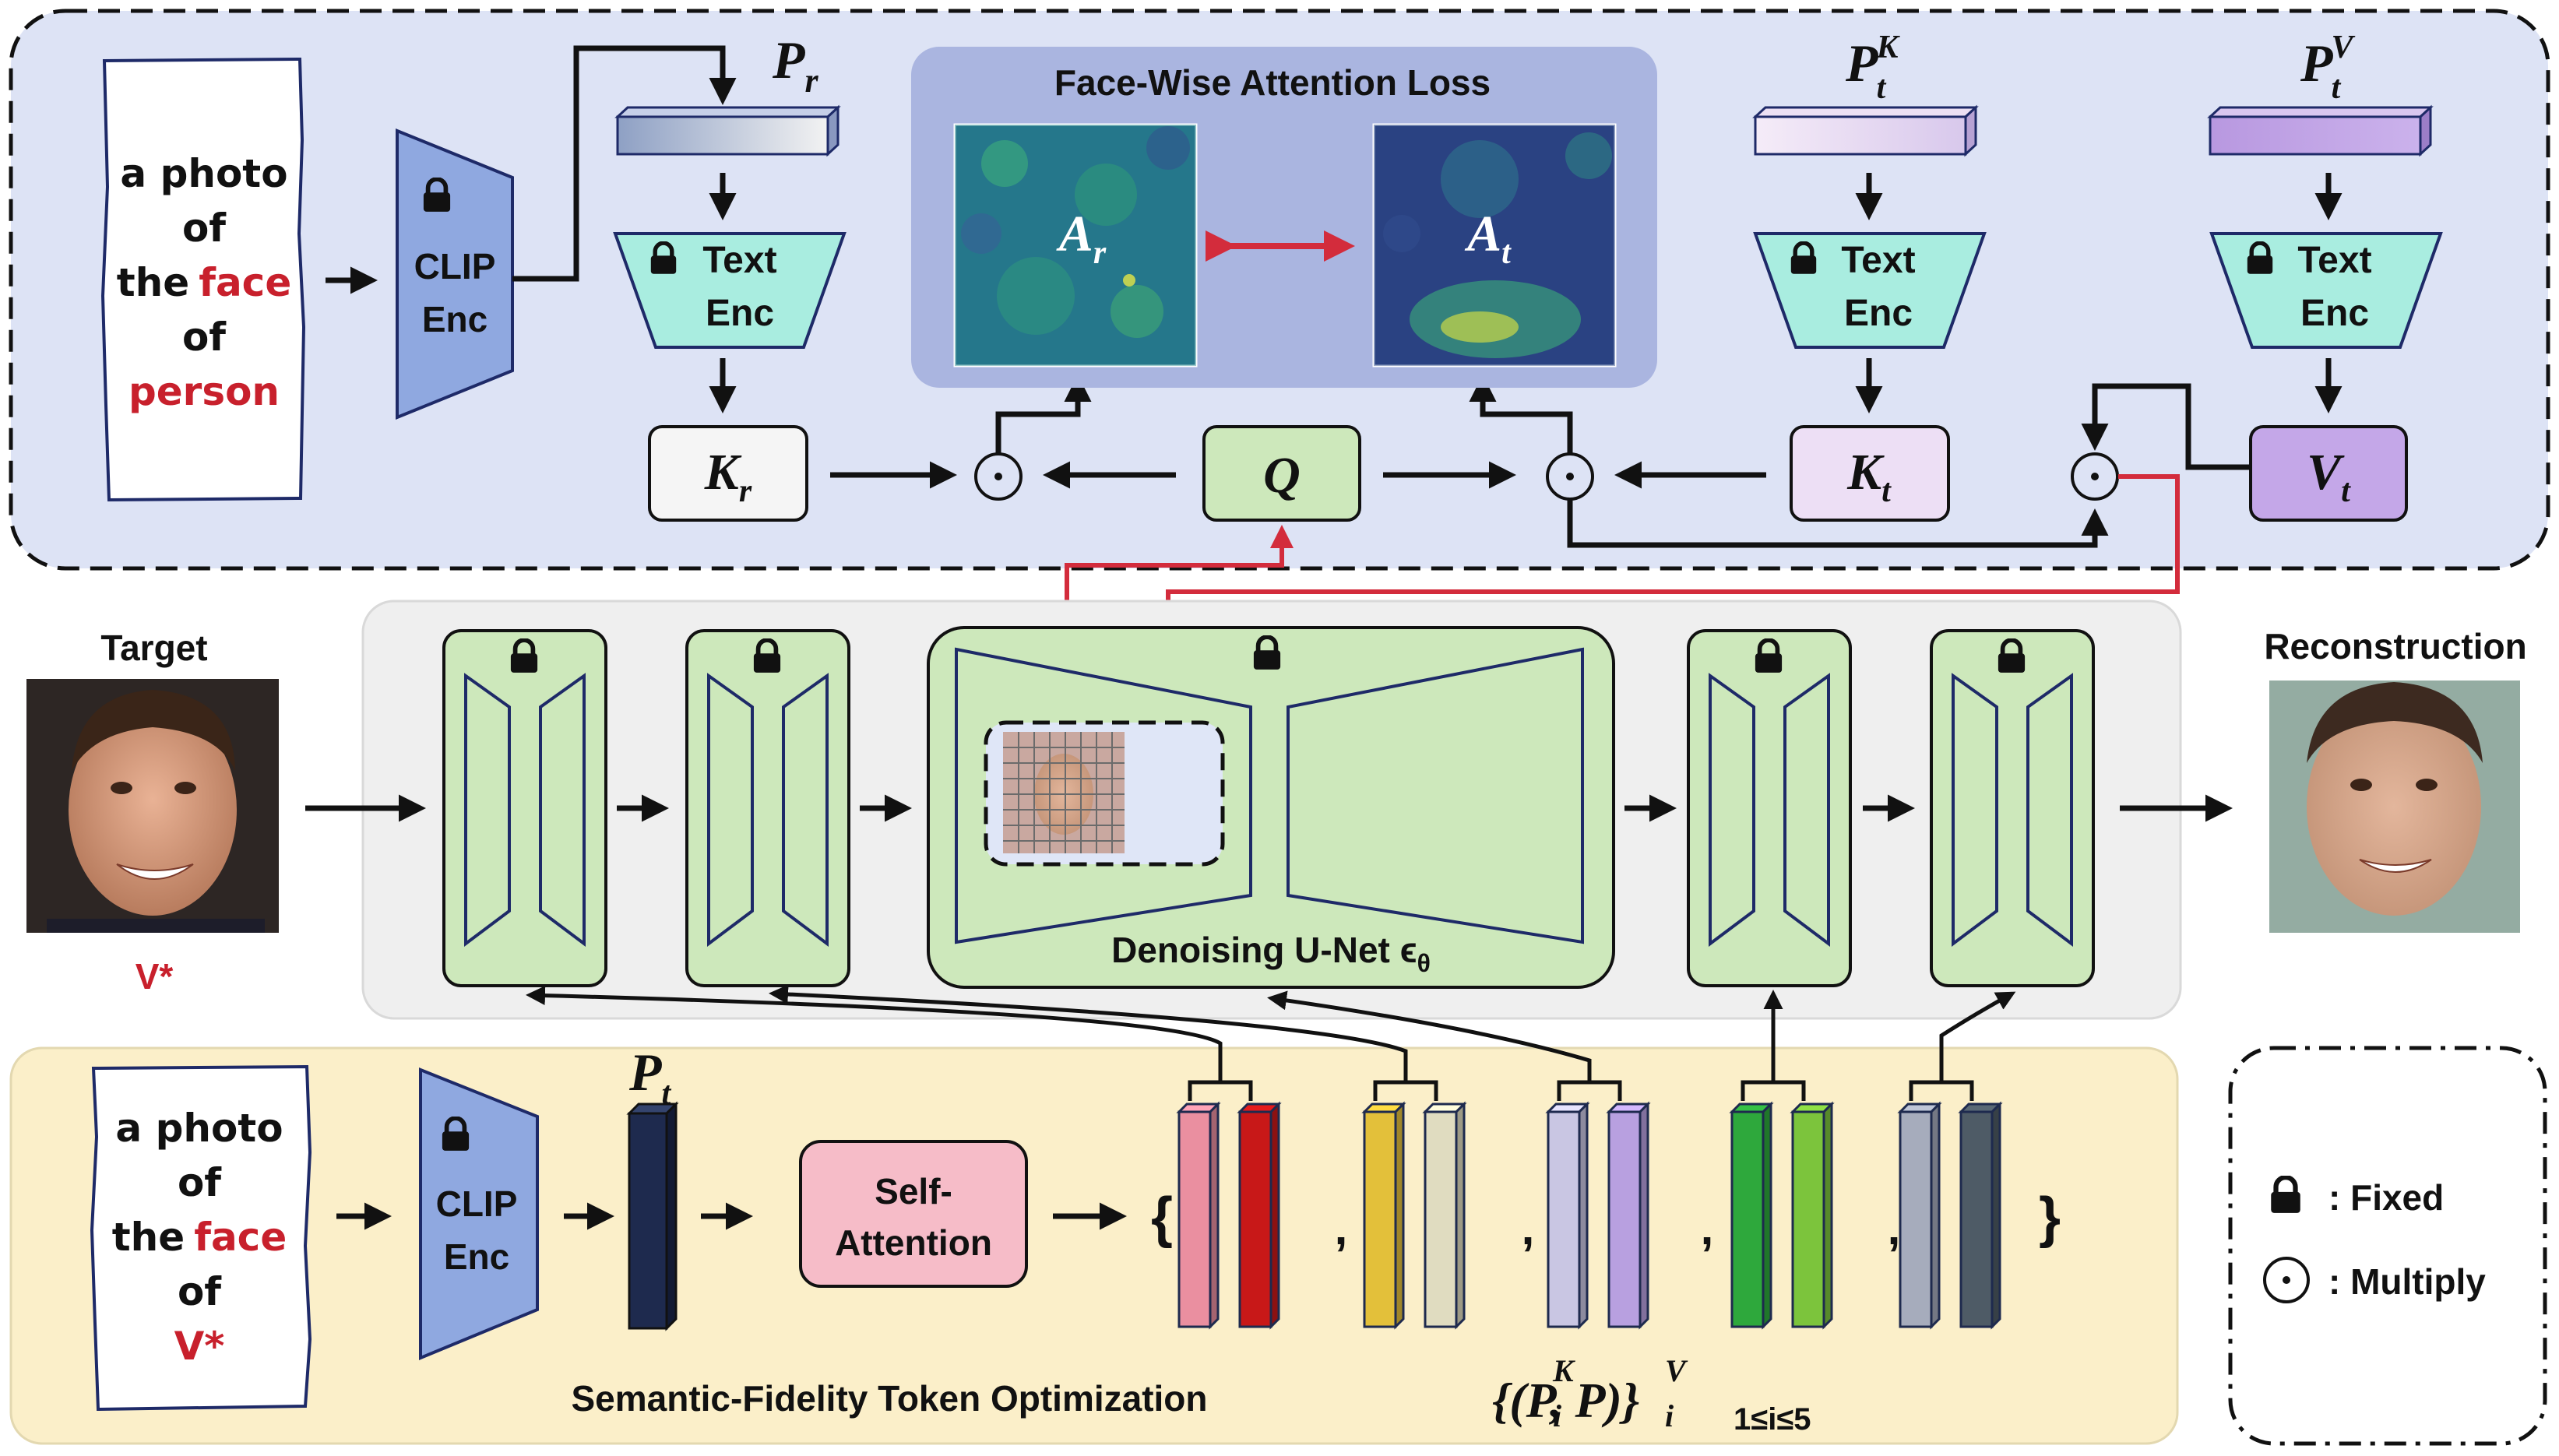 Image resolution: width=2559 pixels, height=1456 pixels. I want to click on ptv-label: PV t, so click(2328, 68).